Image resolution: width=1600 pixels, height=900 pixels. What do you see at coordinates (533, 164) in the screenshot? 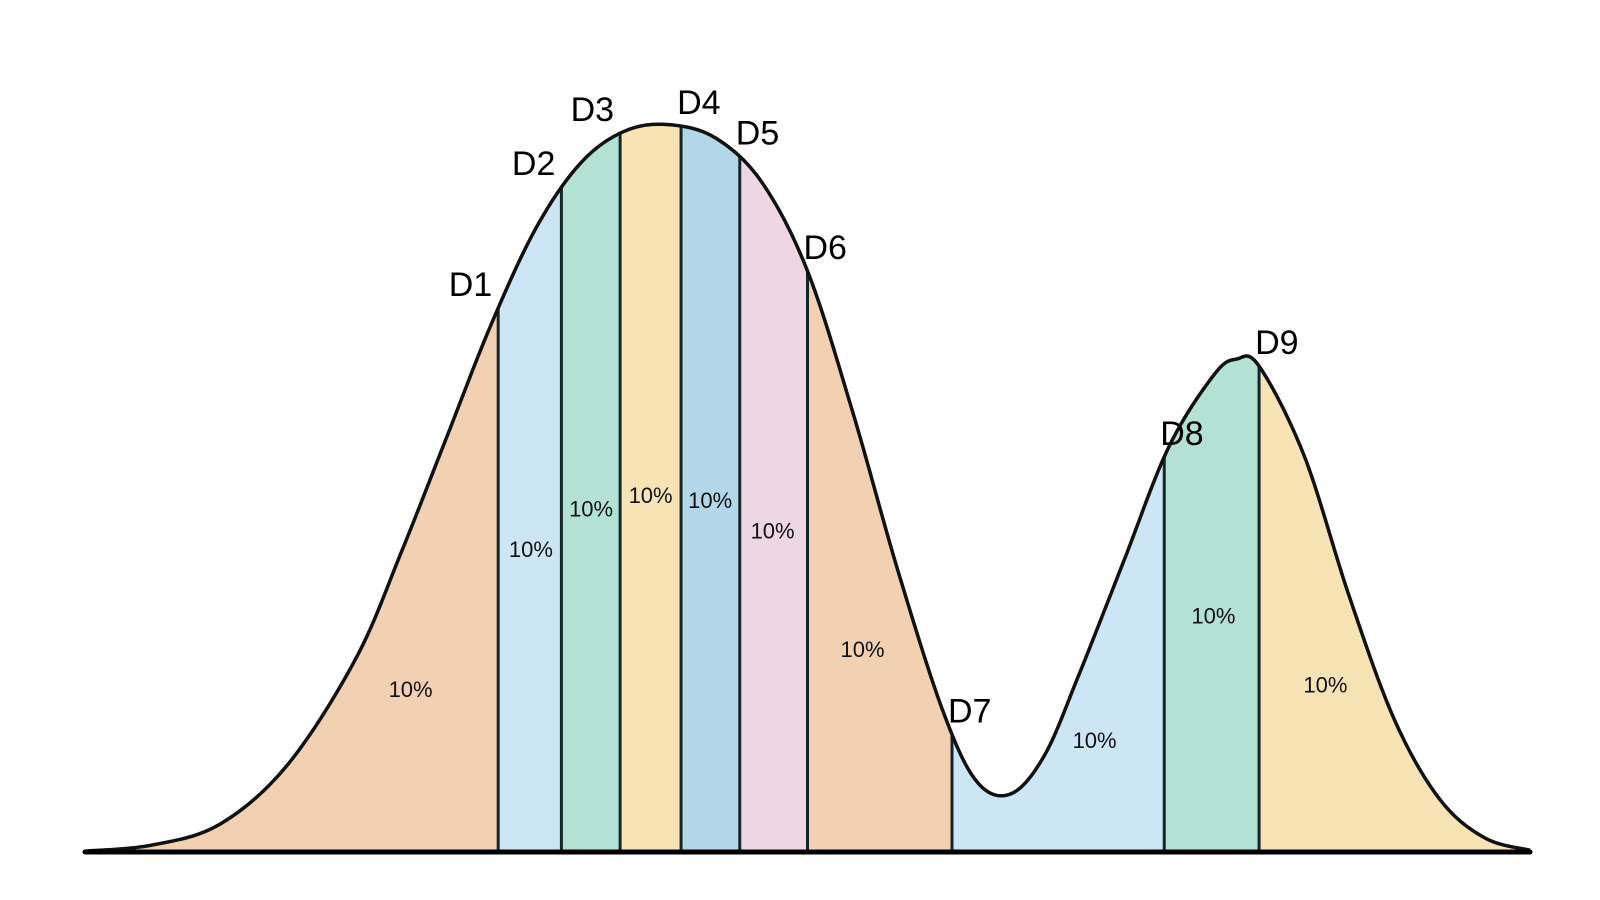
I see `decile-label-d2: D2` at bounding box center [533, 164].